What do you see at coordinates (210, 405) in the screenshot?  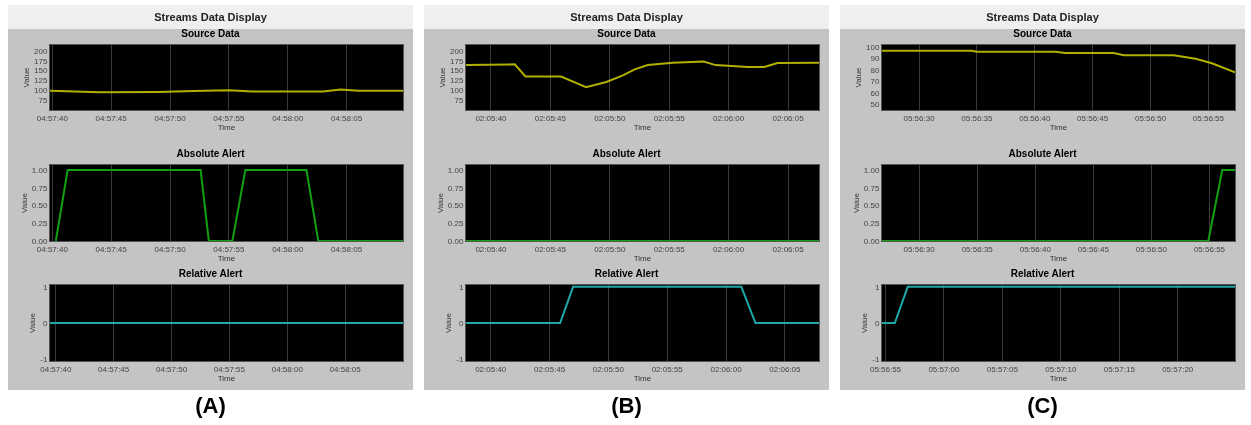 I see `text: (A)` at bounding box center [210, 405].